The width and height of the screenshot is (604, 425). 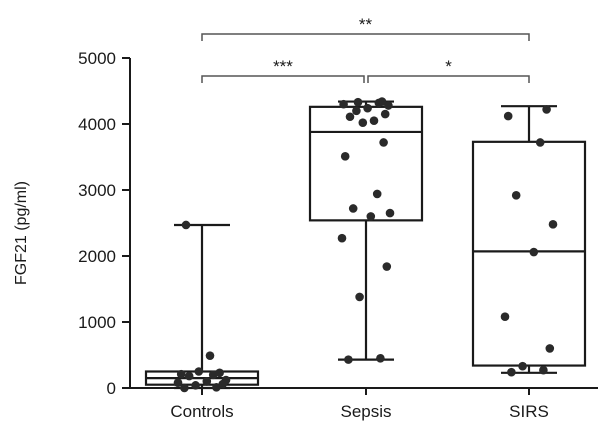 I want to click on y-tick-label: 2000, so click(x=97, y=256).